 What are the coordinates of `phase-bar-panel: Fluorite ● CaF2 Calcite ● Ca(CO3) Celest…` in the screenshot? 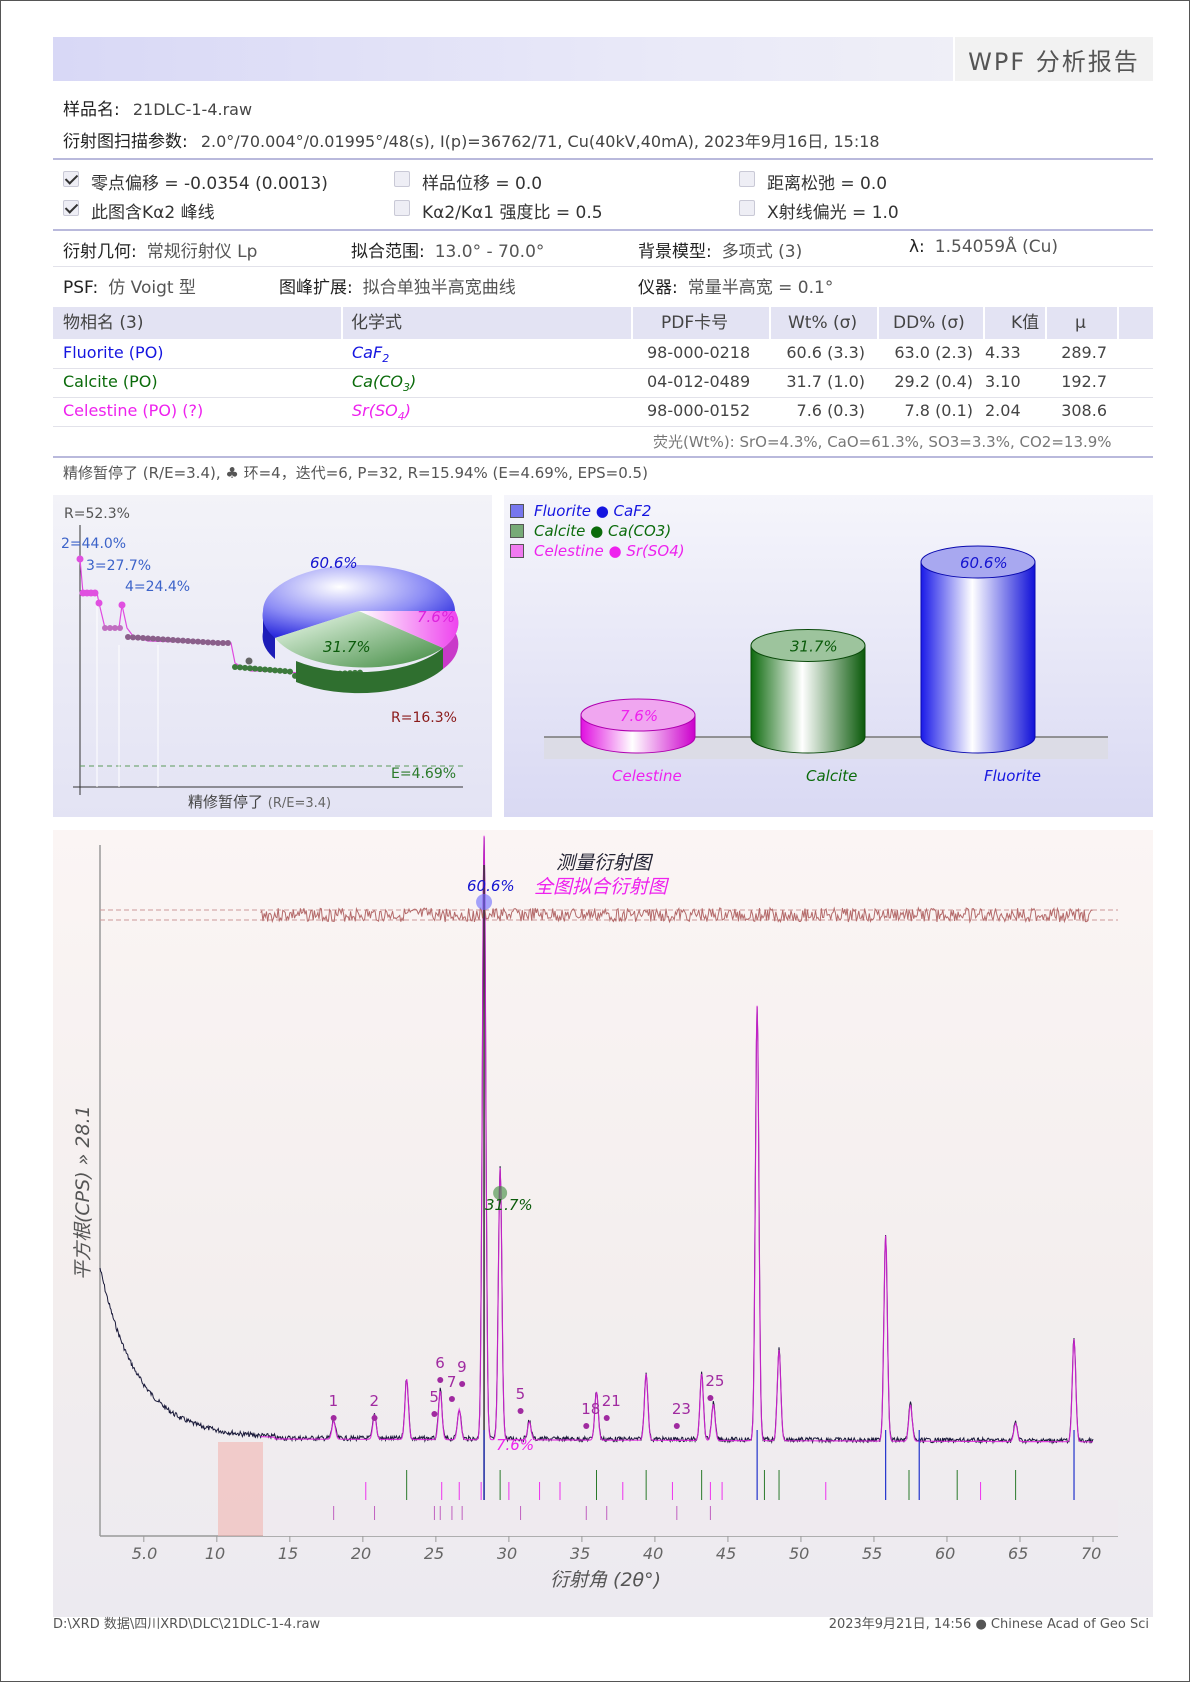 It's located at (828, 656).